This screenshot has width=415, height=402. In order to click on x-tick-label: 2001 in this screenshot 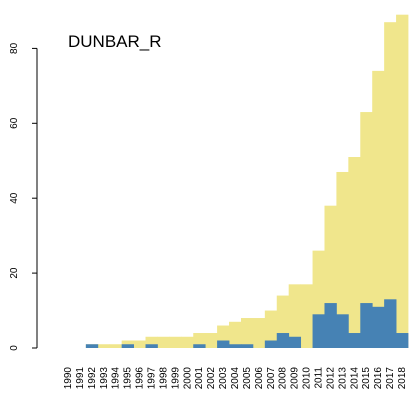, I will do `click(199, 378)`.